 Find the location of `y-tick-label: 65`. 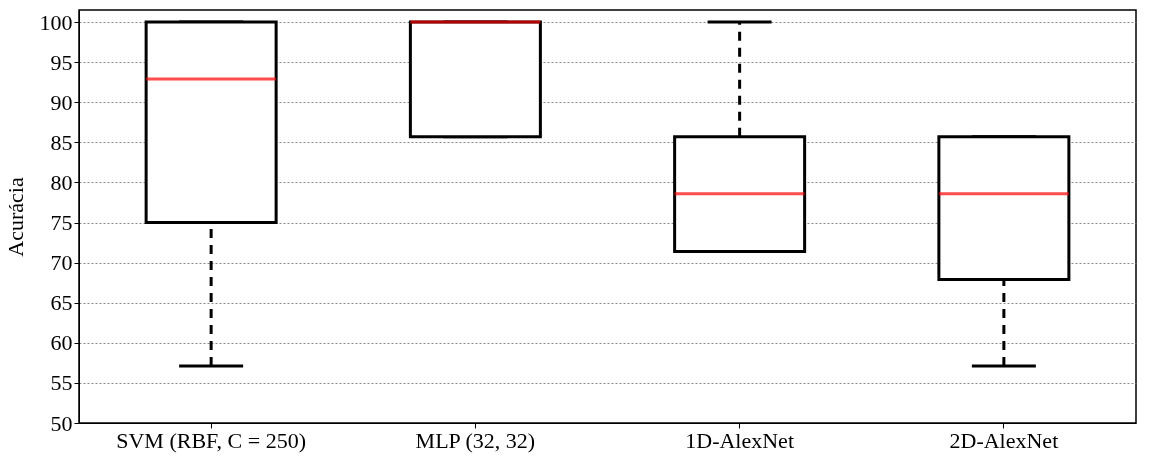

y-tick-label: 65 is located at coordinates (61, 303).